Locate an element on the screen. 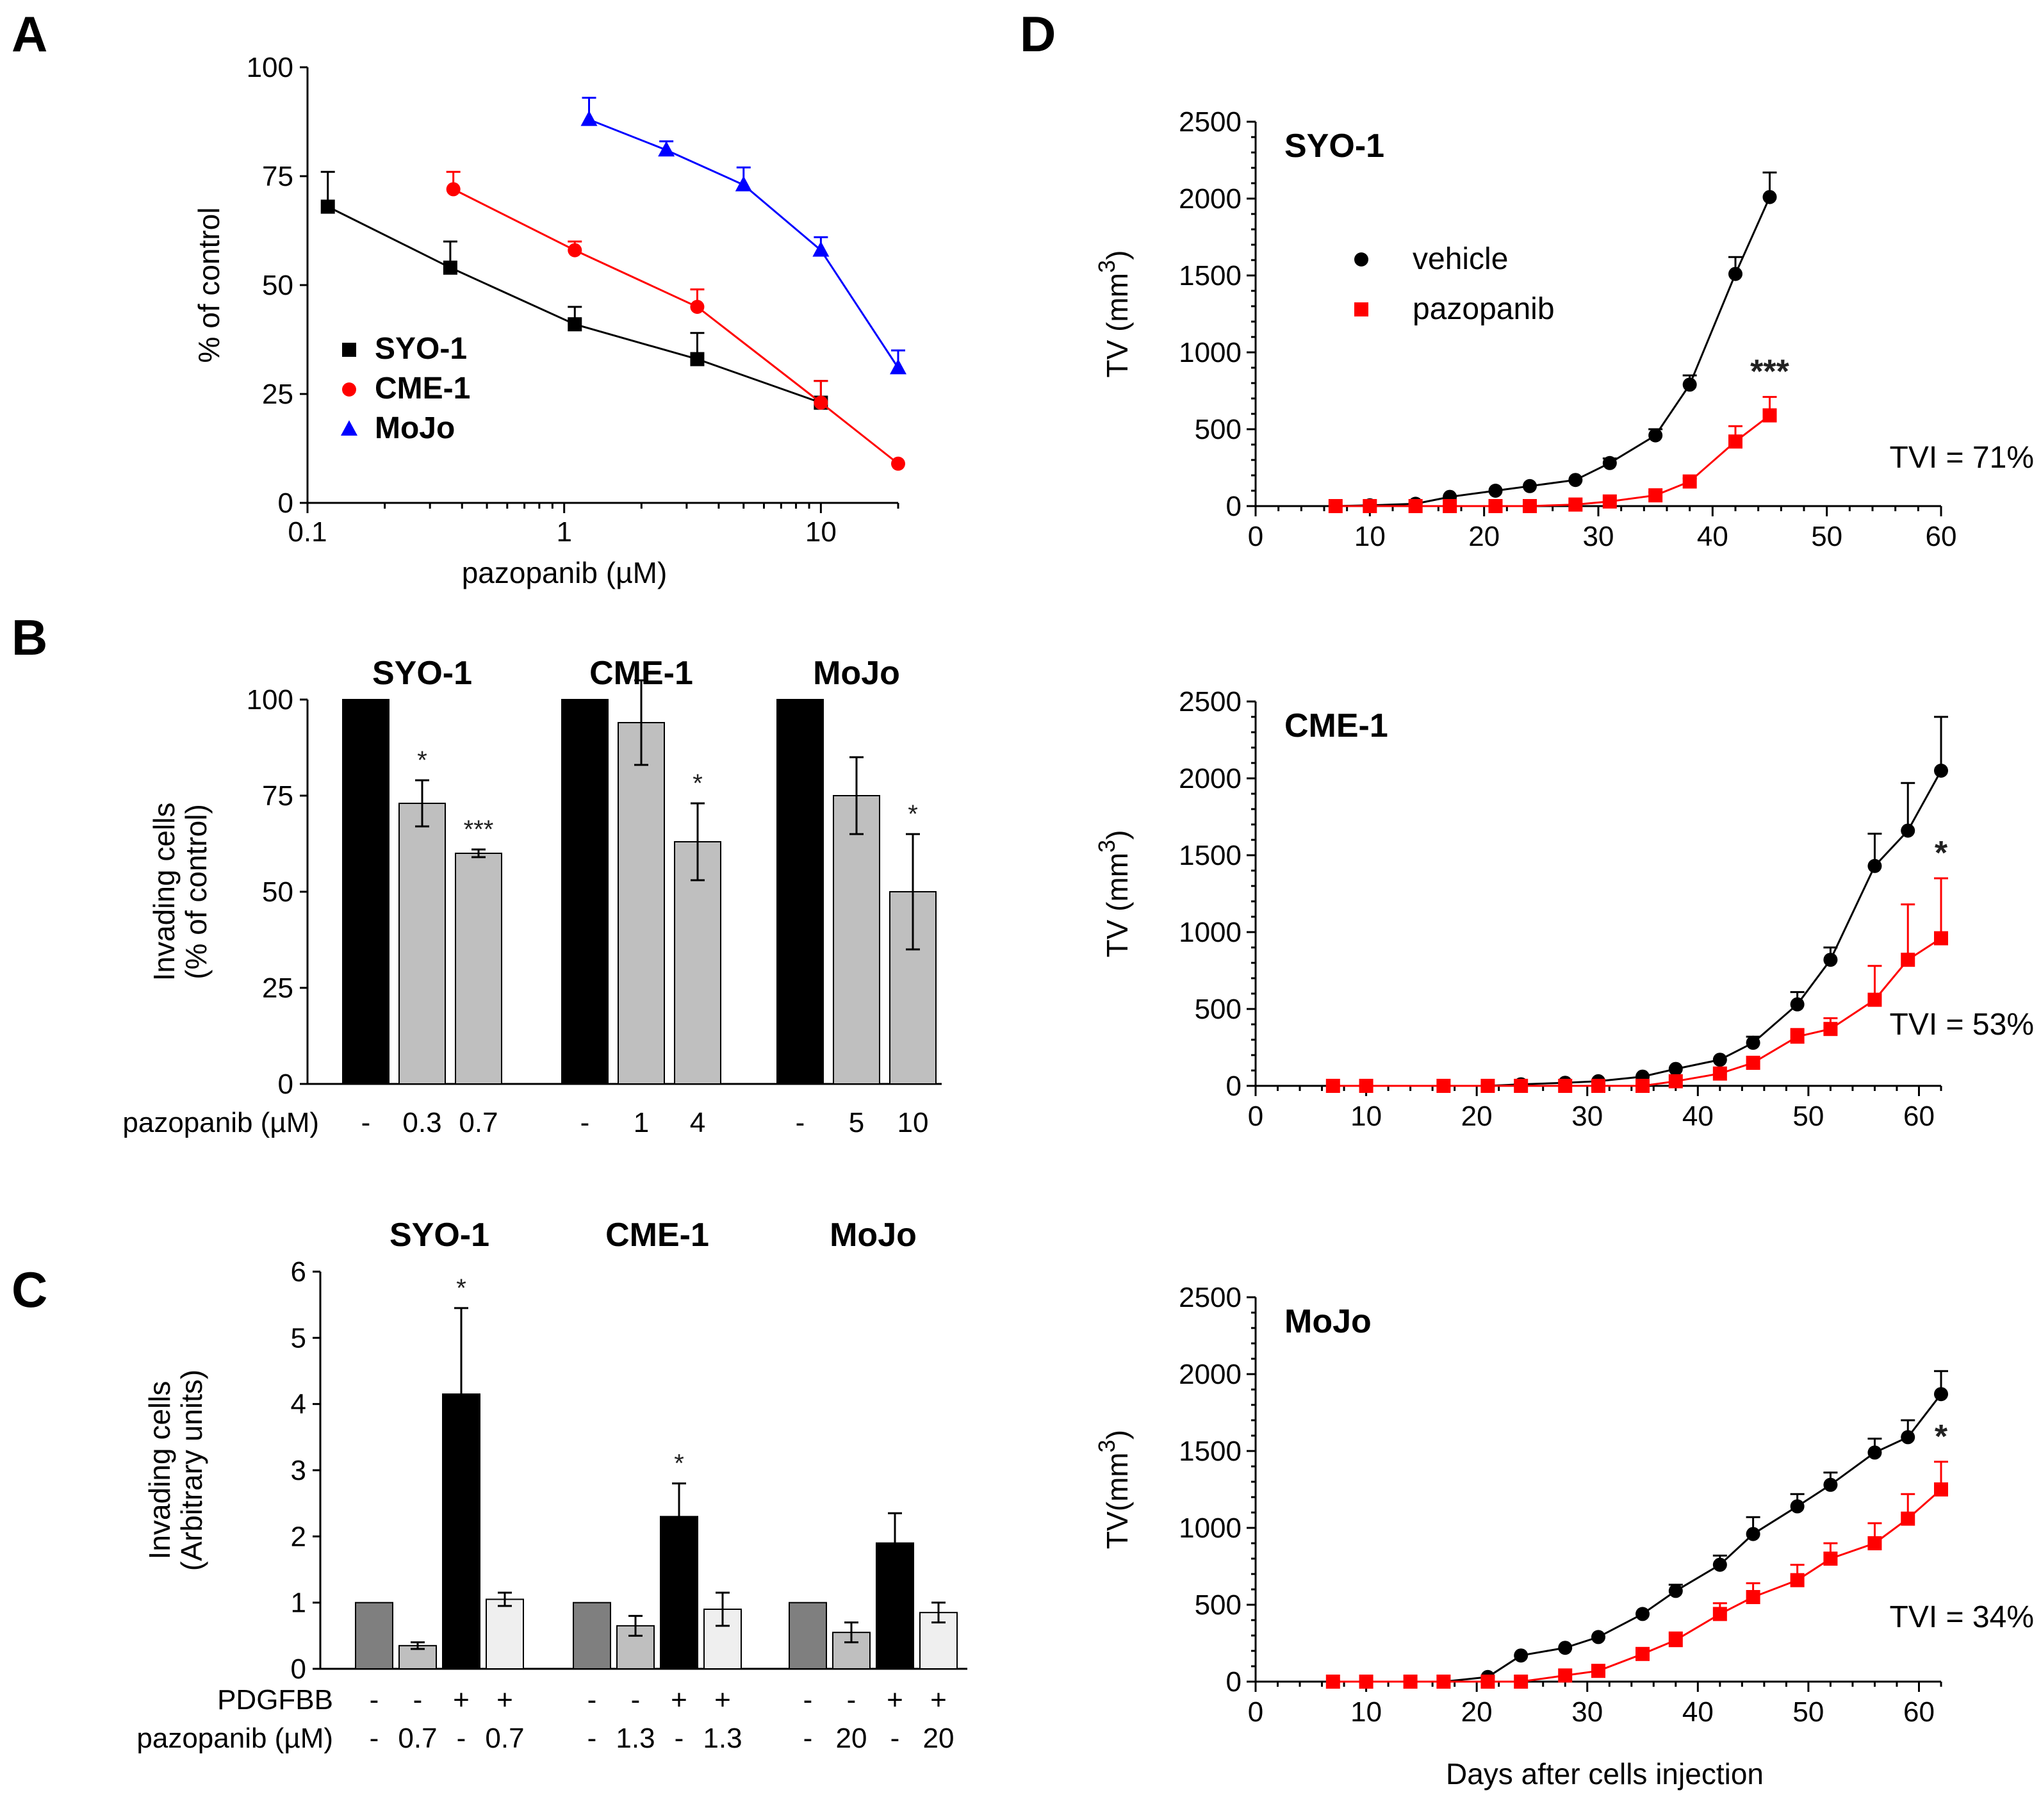 The height and width of the screenshot is (1820, 2041). panel-c-y-tick-label: 5 is located at coordinates (298, 1338).